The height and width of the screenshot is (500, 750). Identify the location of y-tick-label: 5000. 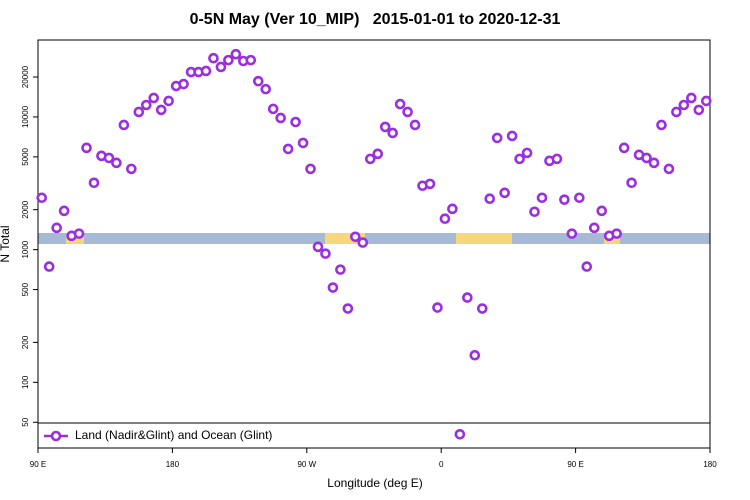
(25, 156).